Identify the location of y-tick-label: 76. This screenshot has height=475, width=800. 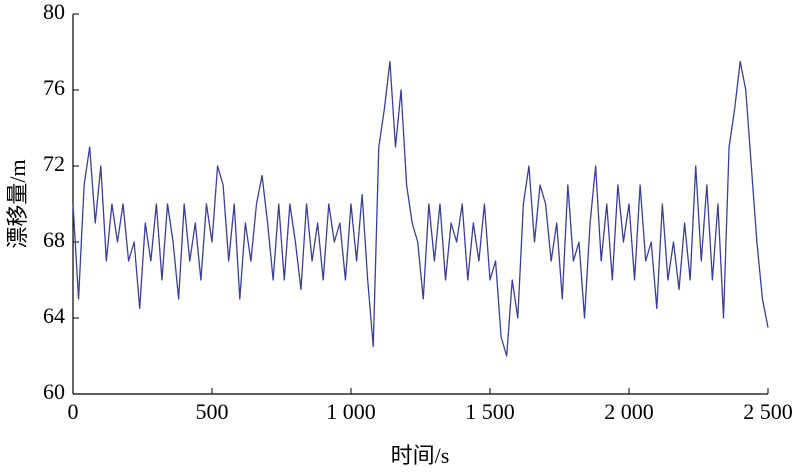
(54, 87).